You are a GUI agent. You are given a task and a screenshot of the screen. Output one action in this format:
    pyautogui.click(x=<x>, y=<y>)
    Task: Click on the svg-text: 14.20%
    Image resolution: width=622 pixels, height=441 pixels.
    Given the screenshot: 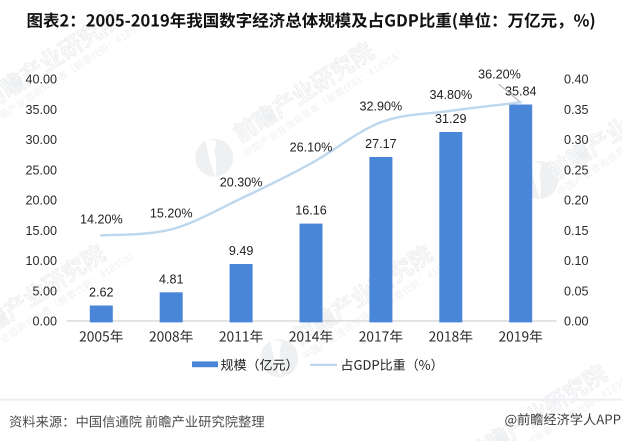 What is the action you would take?
    pyautogui.click(x=101, y=220)
    